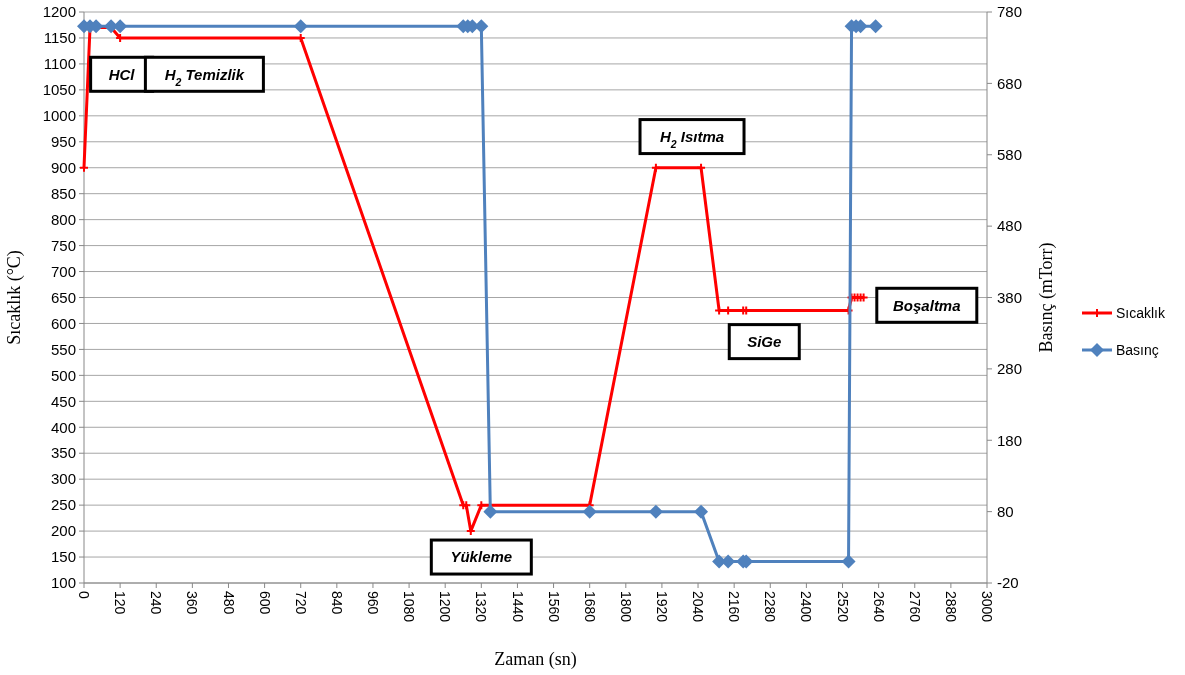 Image resolution: width=1185 pixels, height=675 pixels. What do you see at coordinates (63, 401) in the screenshot?
I see `y-tick-label: 450` at bounding box center [63, 401].